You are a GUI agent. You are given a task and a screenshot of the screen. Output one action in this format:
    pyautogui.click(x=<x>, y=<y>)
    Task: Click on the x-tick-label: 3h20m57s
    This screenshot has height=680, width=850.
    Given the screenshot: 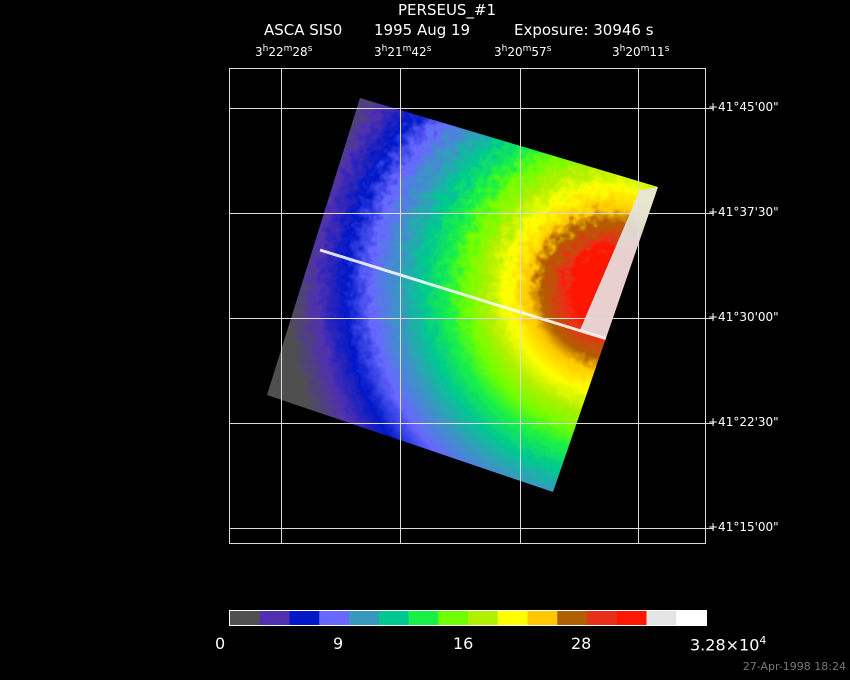 What is the action you would take?
    pyautogui.click(x=523, y=51)
    